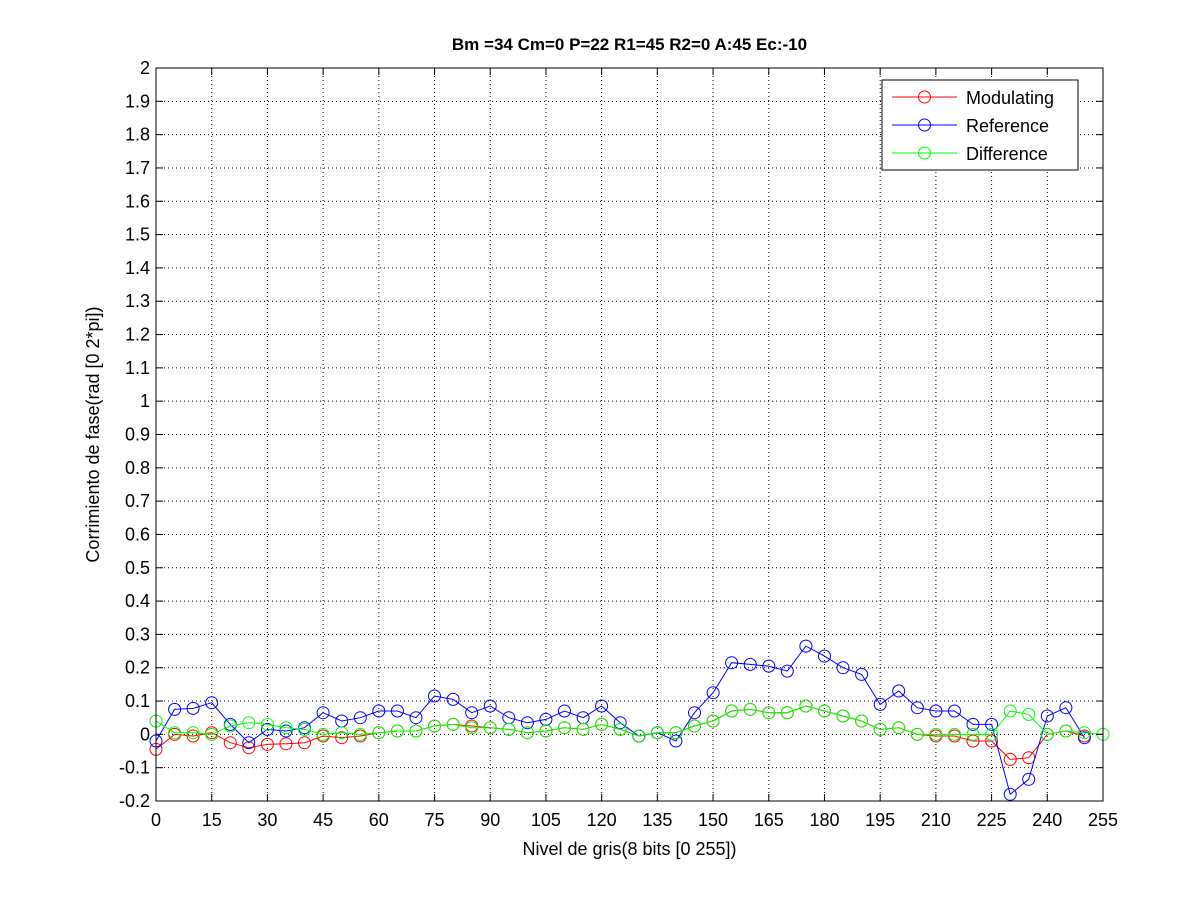  I want to click on y-tick-label: 0.1, so click(137, 701).